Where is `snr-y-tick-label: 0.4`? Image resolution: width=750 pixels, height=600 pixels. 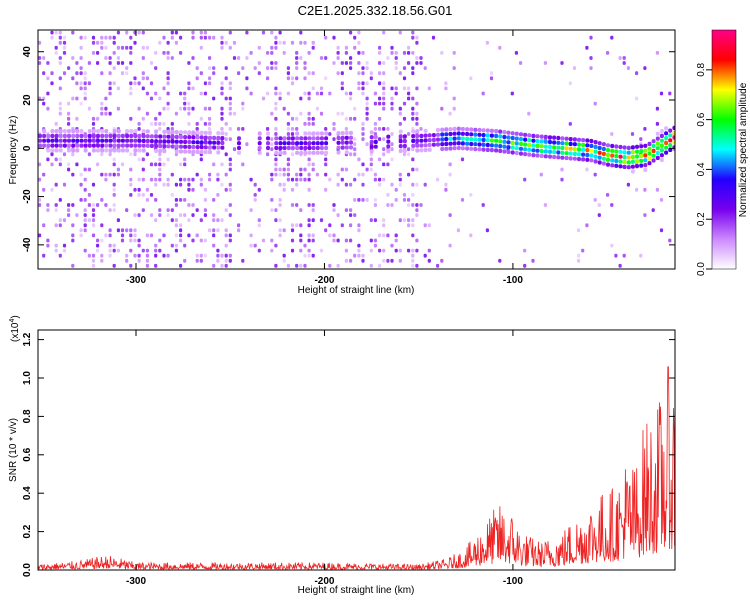
snr-y-tick-label: 0.4 is located at coordinates (27, 493).